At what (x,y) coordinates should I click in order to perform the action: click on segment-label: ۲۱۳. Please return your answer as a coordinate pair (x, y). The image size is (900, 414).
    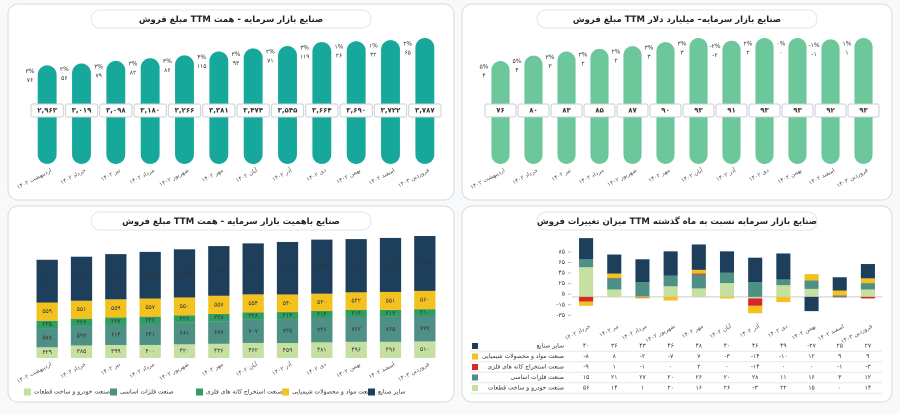
    Looking at the image, I should click on (391, 313).